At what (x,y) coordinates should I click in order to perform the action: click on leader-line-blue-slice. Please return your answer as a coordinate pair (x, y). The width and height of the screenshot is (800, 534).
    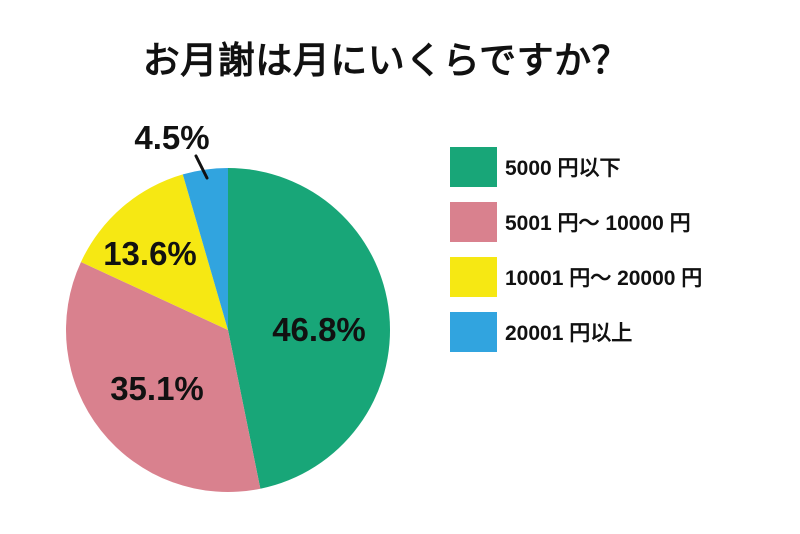
    Looking at the image, I should click on (201, 167).